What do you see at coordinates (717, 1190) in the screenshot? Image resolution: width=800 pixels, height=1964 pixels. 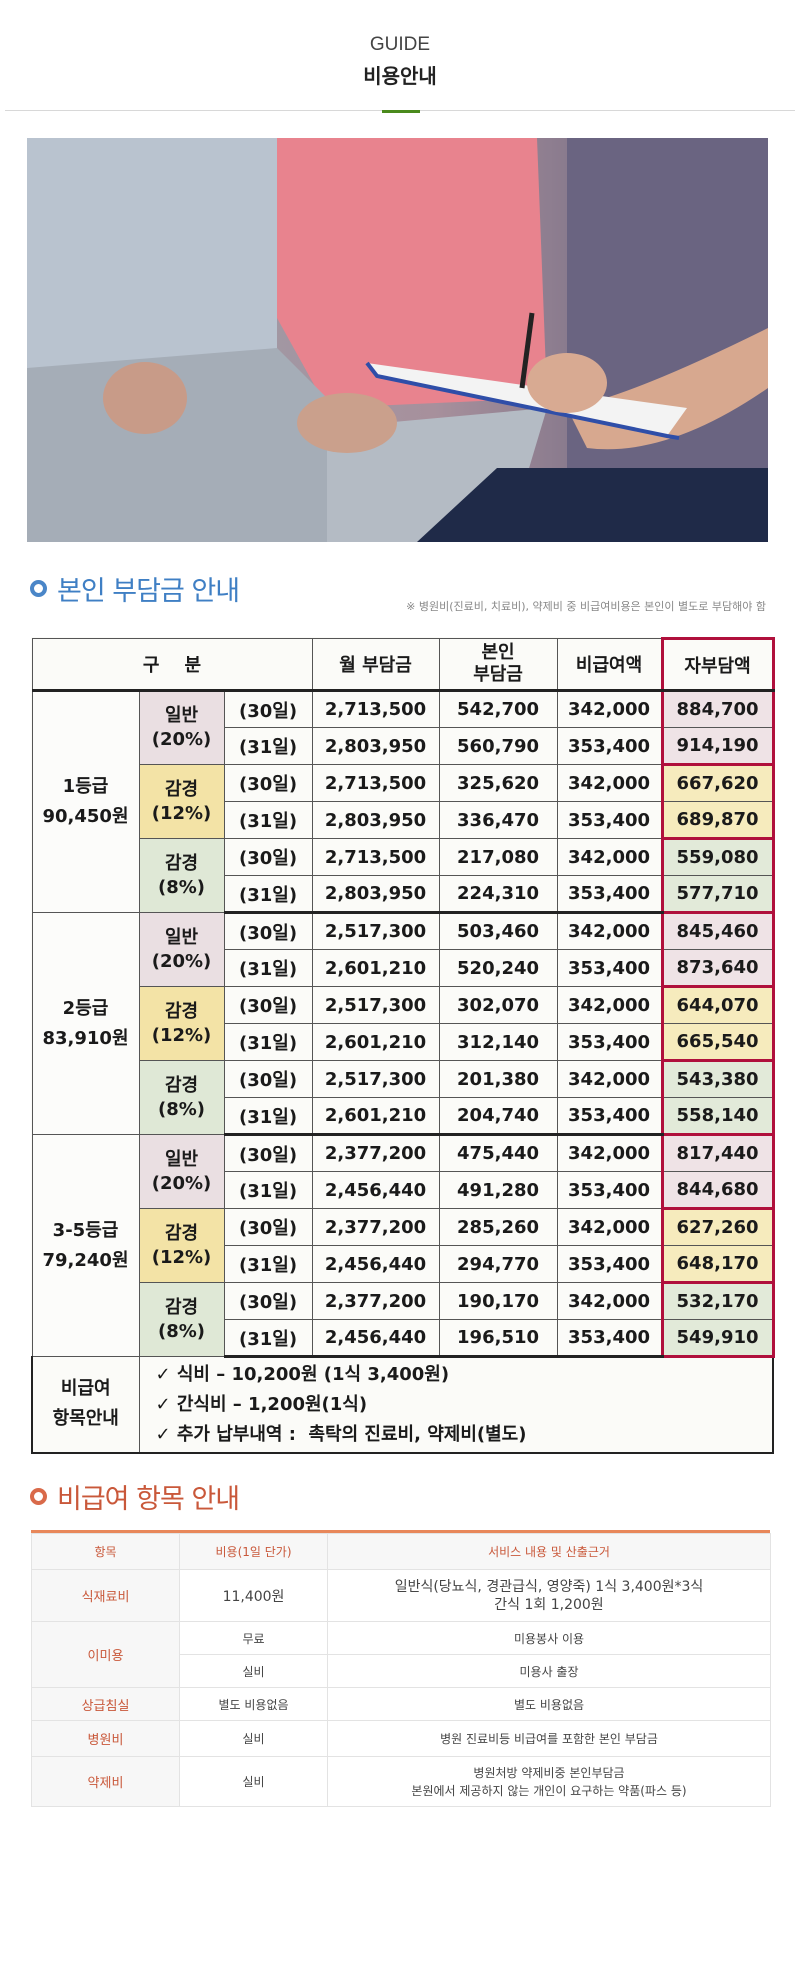 I see `self-pay-cell: 844,680` at bounding box center [717, 1190].